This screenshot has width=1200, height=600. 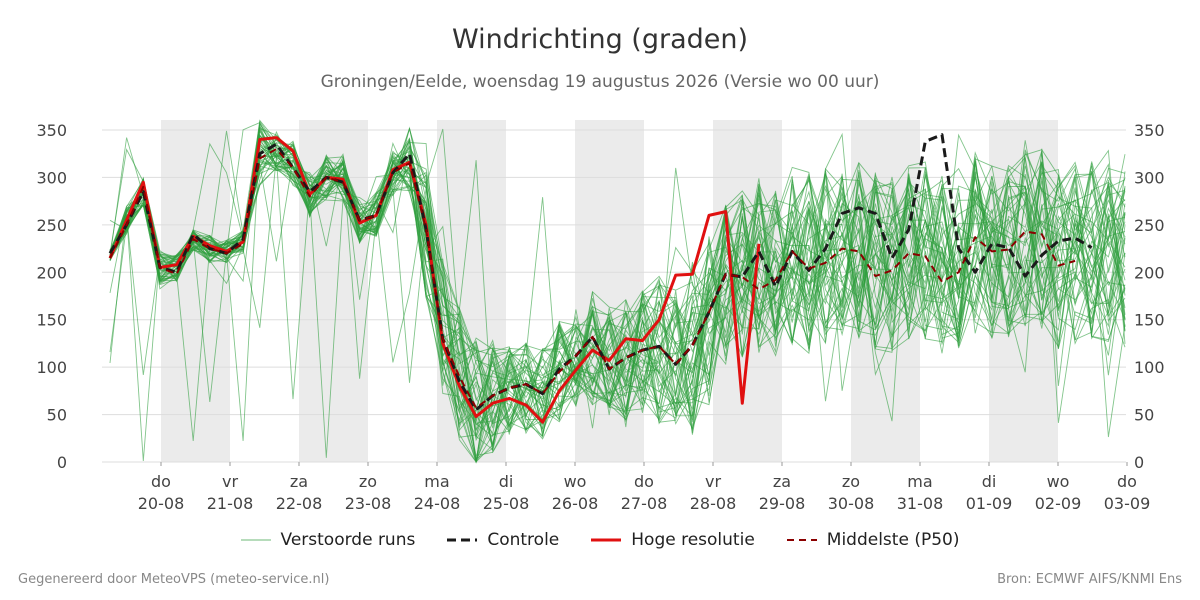 What do you see at coordinates (506, 503) in the screenshot?
I see `x-tick-date-5: 25-08` at bounding box center [506, 503].